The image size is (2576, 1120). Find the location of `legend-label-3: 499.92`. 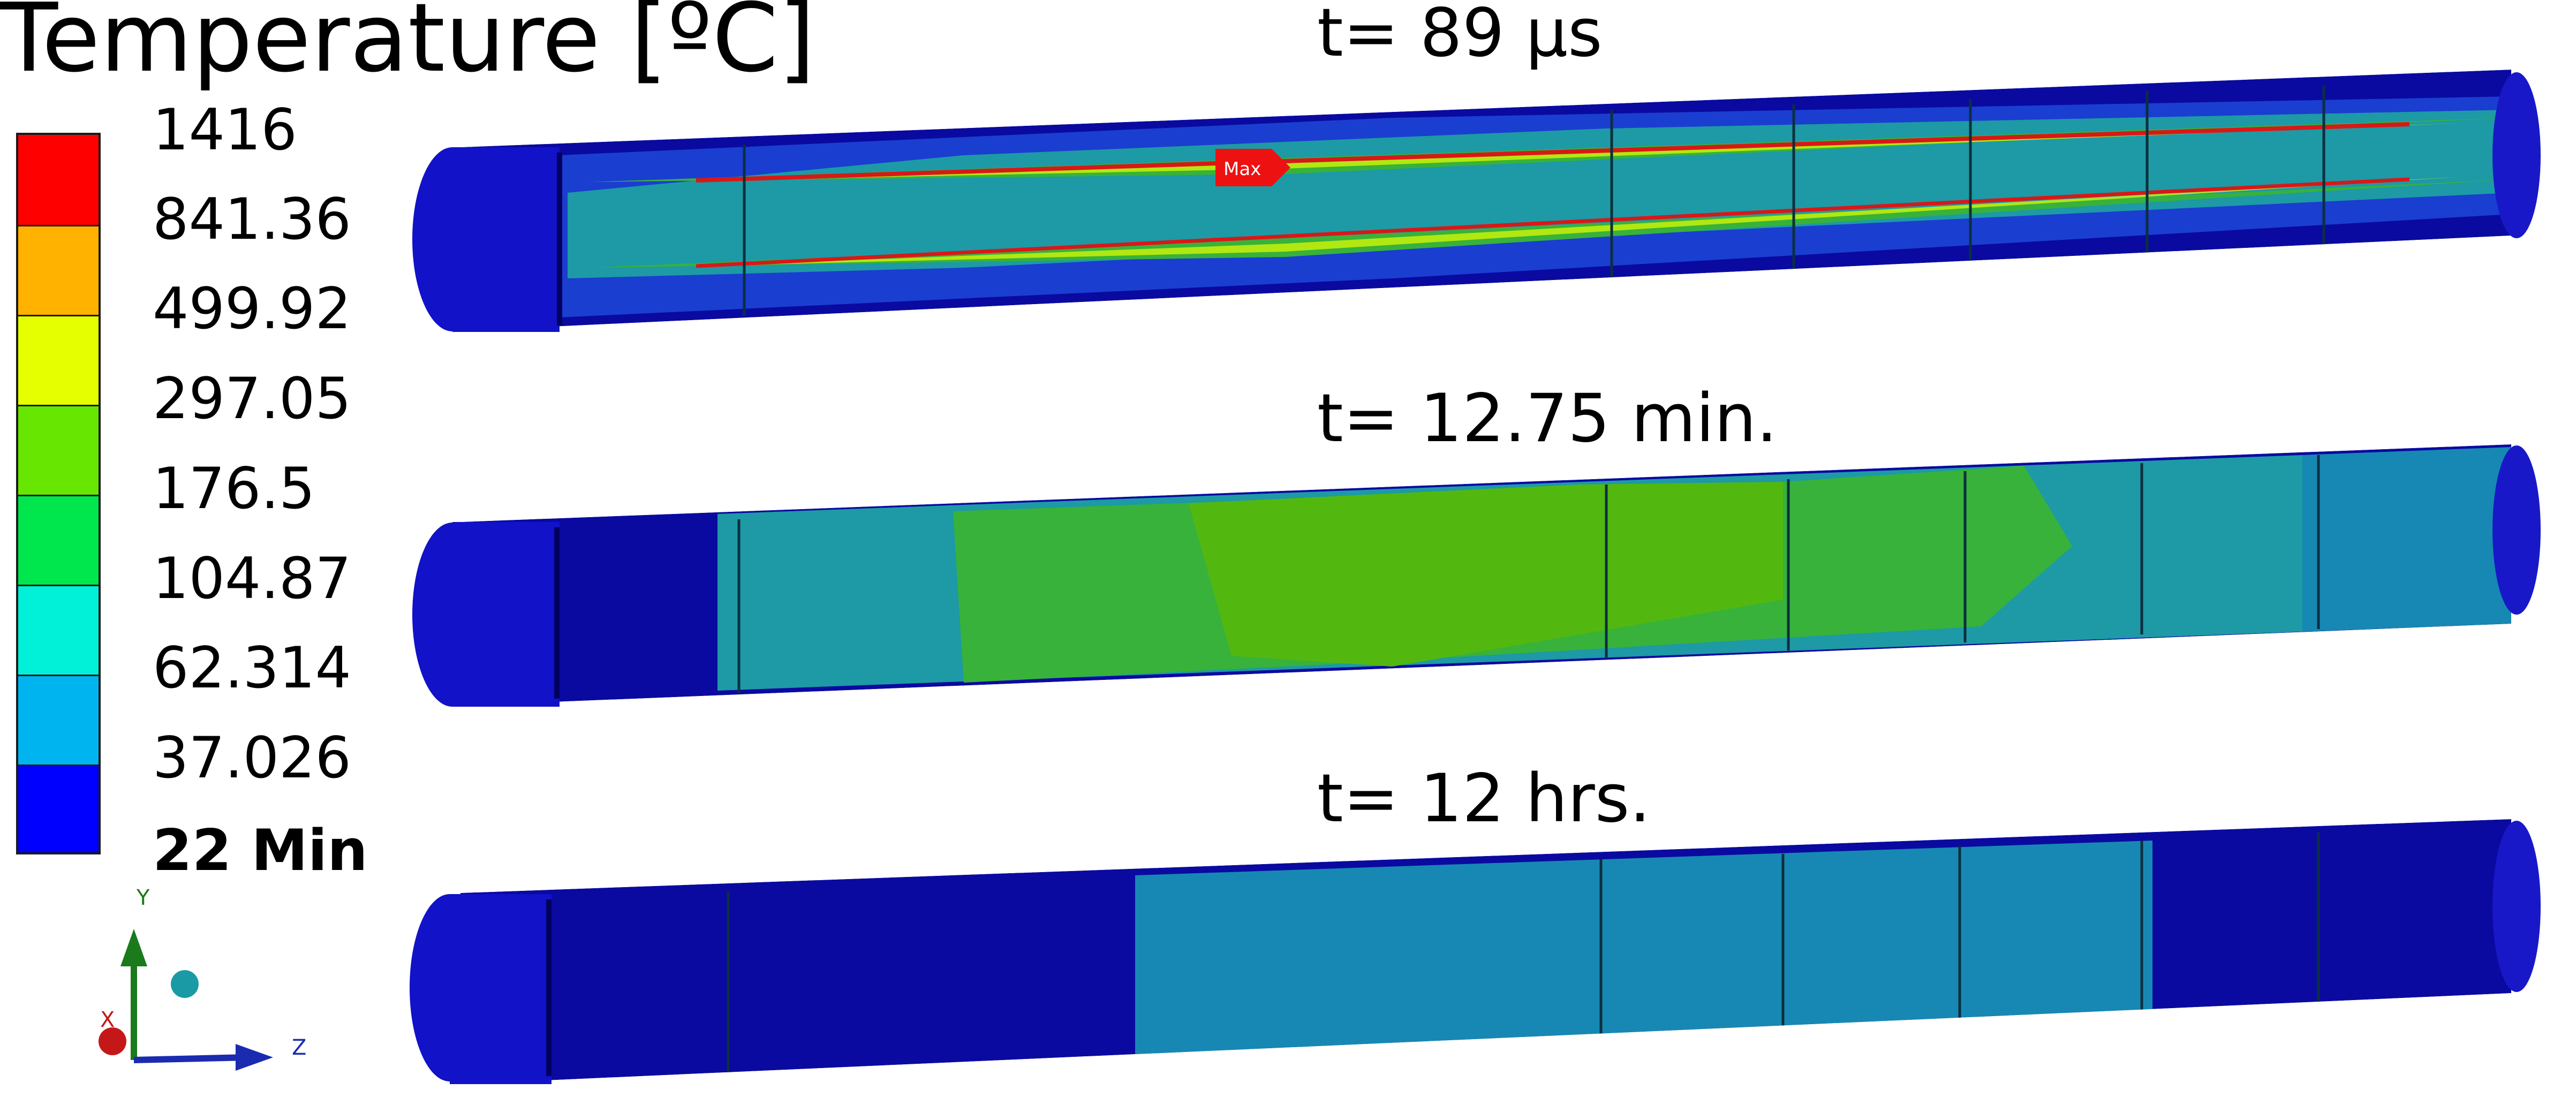

legend-label-3: 499.92 is located at coordinates (252, 309).